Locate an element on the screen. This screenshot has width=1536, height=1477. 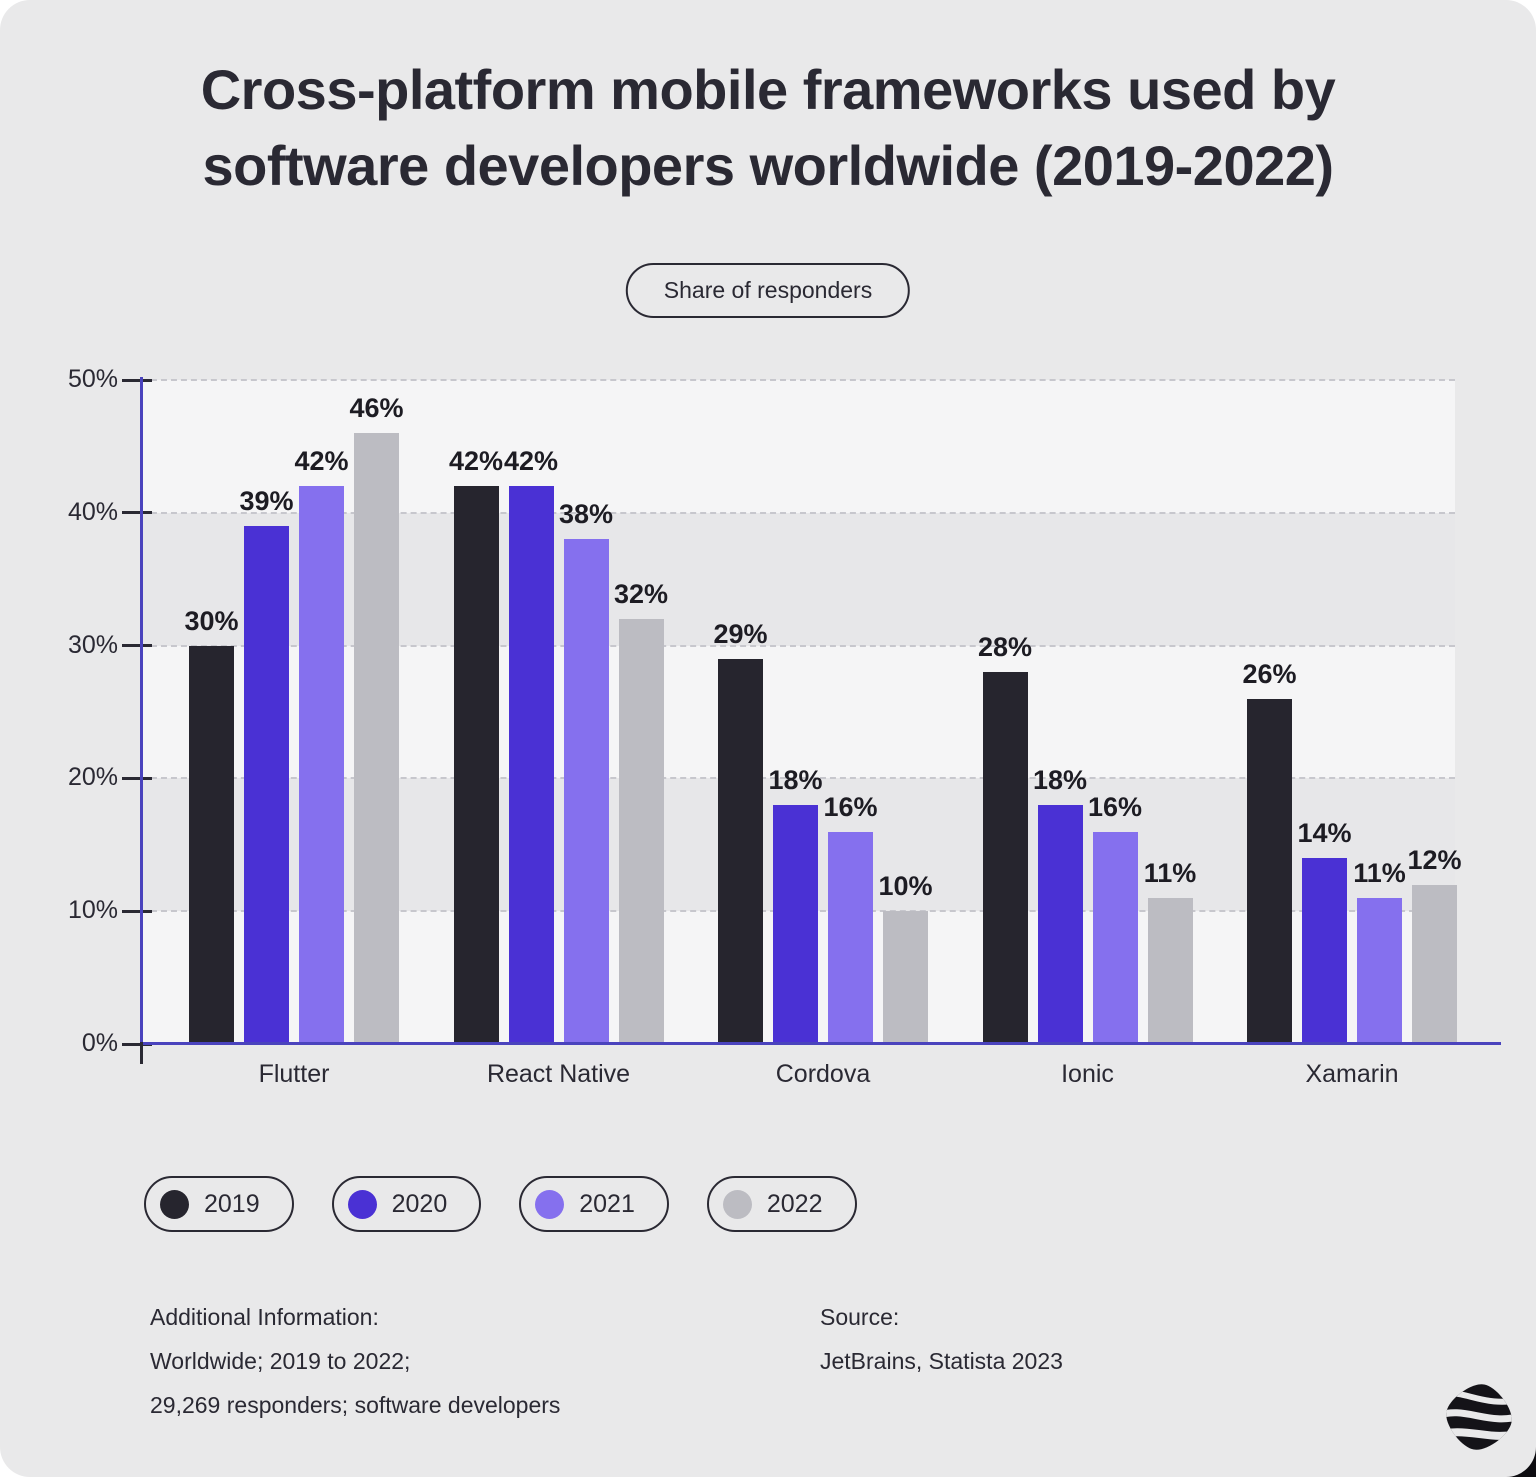
x-axis-label-cordova: Cordova is located at coordinates (823, 1074).